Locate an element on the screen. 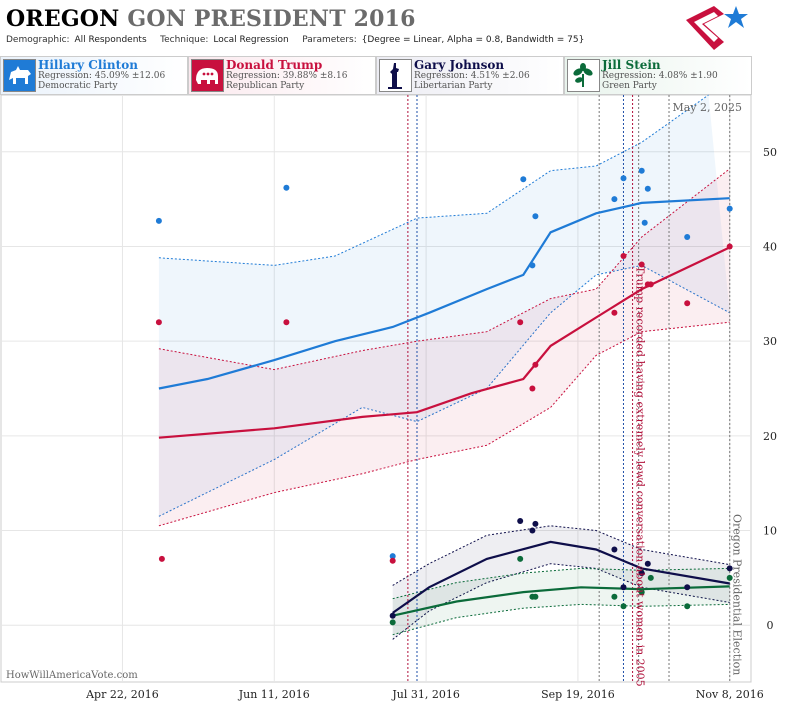 This screenshot has height=704, width=789. elephant-icon is located at coordinates (207, 75).